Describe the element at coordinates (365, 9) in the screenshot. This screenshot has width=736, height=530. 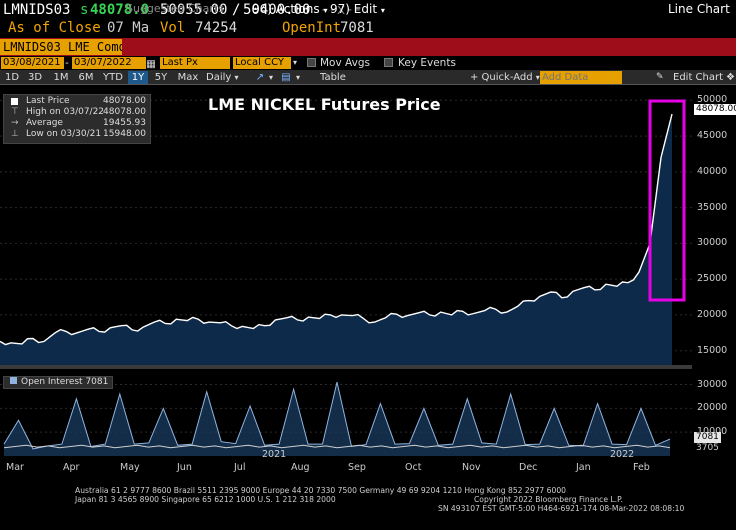
I see `edit-label: Edit` at that location.